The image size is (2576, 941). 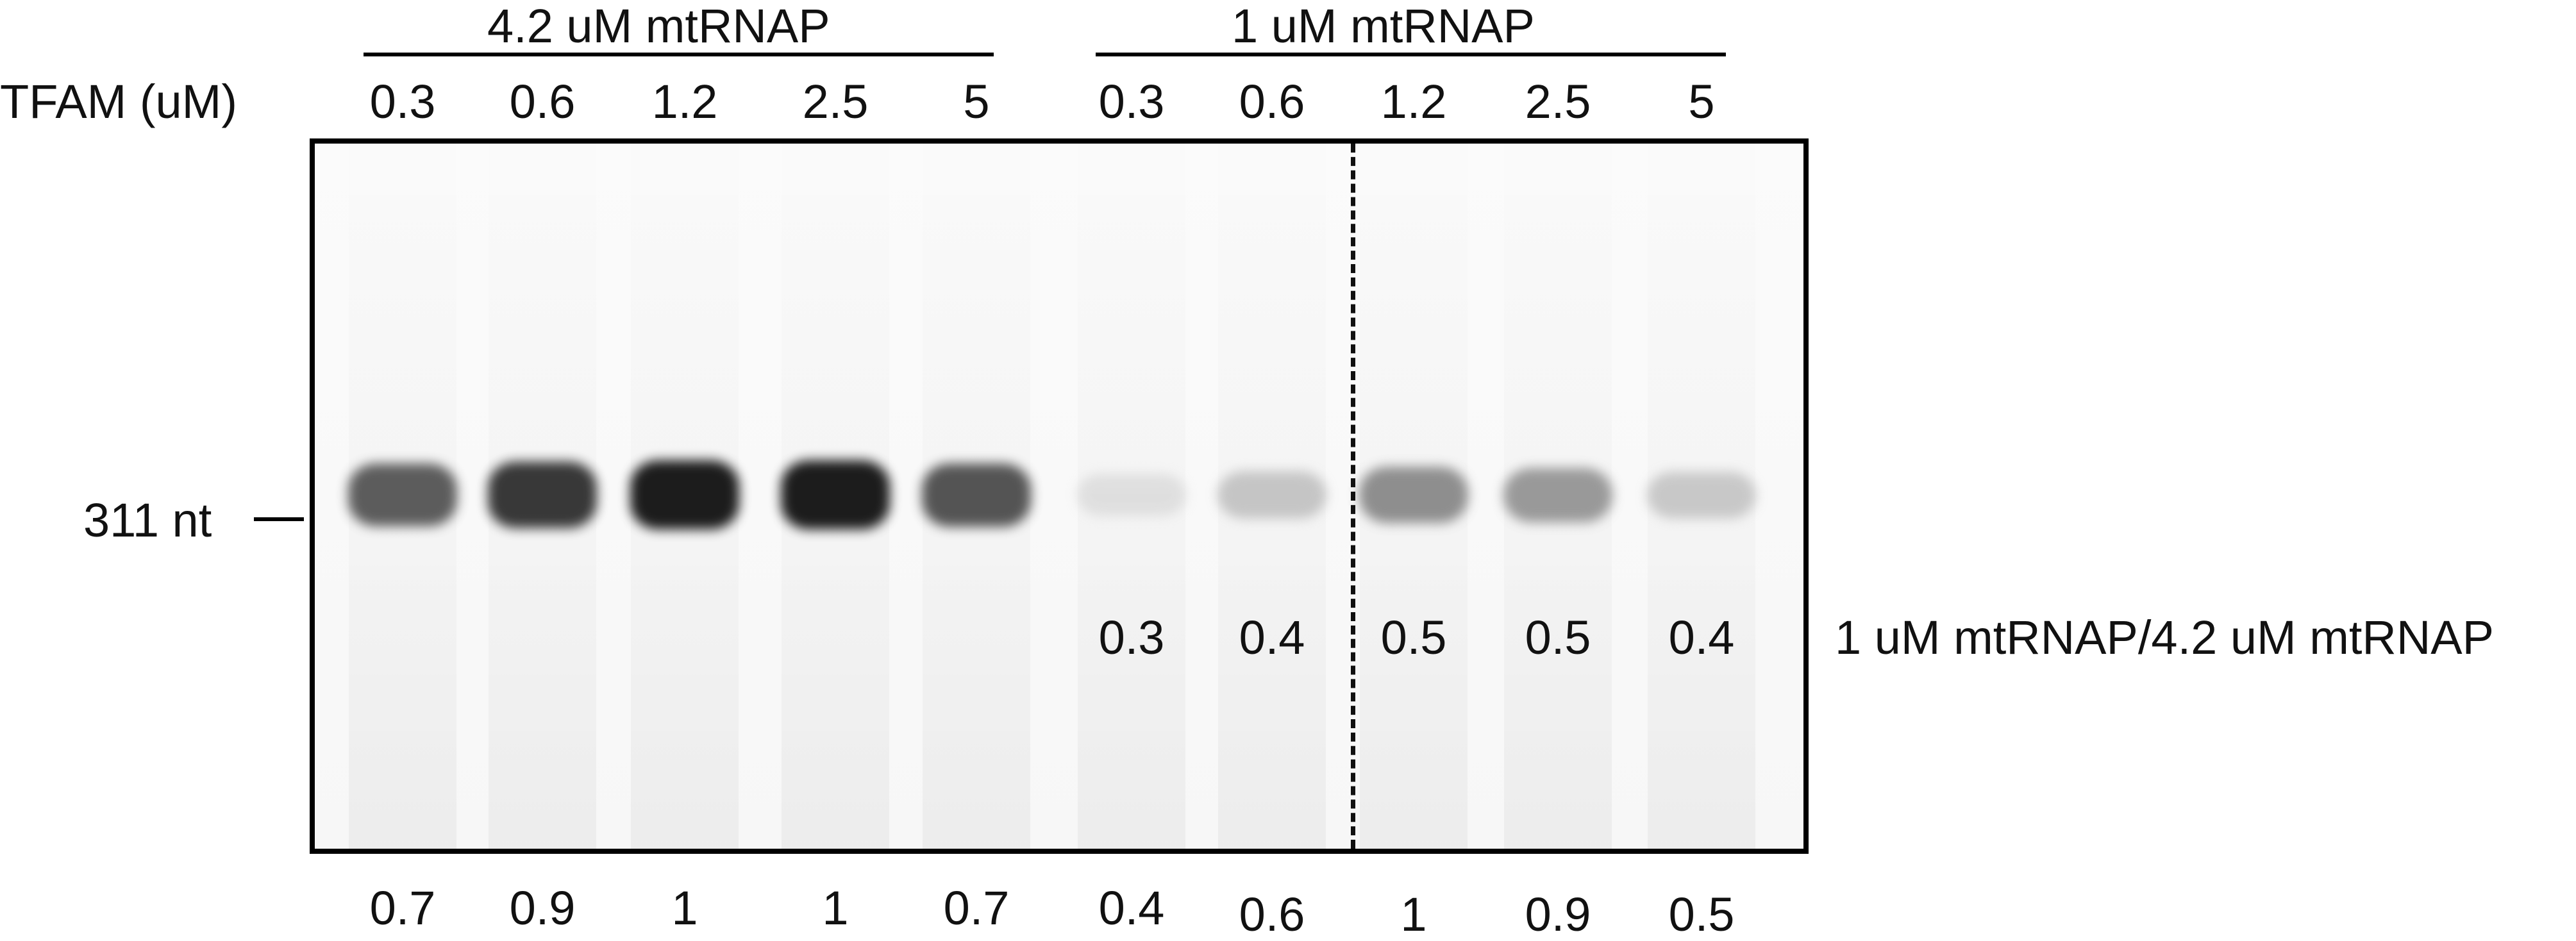 What do you see at coordinates (1701, 914) in the screenshot?
I see `relative-intensity-label: 0.5` at bounding box center [1701, 914].